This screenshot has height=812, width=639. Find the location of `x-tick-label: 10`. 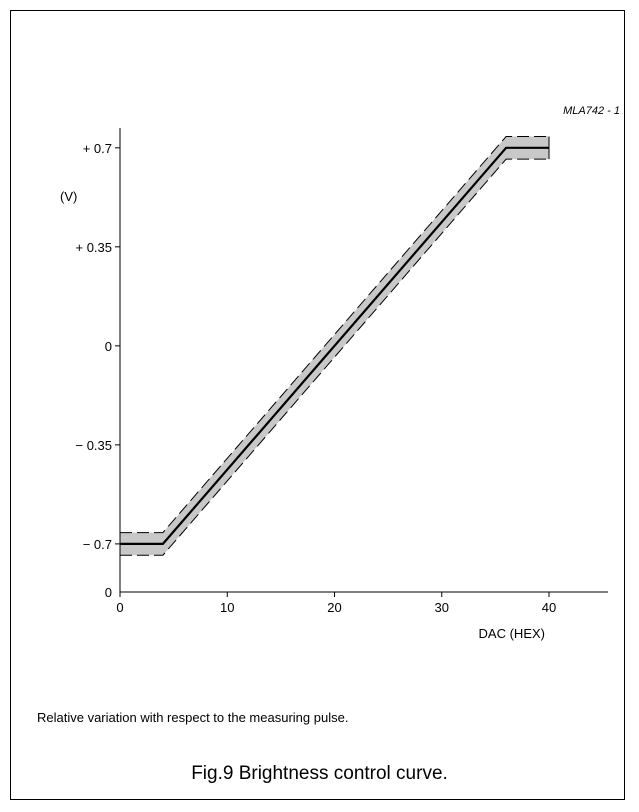

x-tick-label: 10 is located at coordinates (227, 607).